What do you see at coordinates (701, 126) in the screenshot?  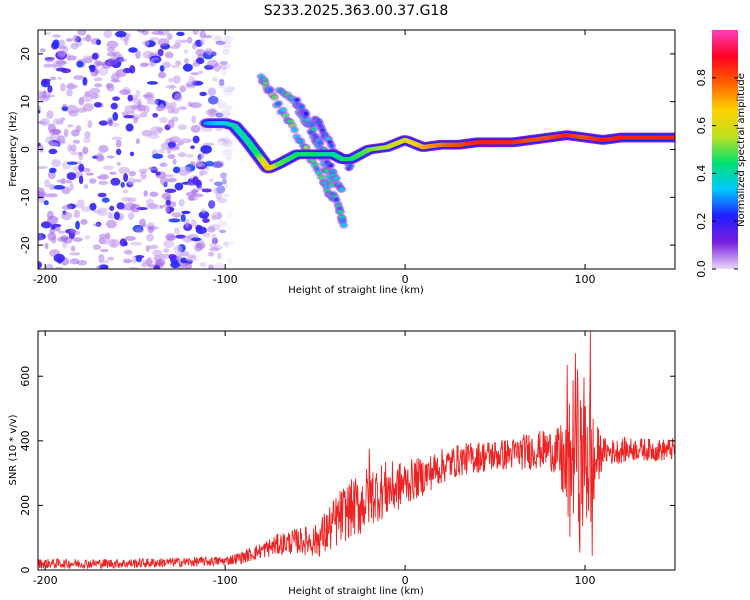 I see `colorbar-tick-label: 0.6` at bounding box center [701, 126].